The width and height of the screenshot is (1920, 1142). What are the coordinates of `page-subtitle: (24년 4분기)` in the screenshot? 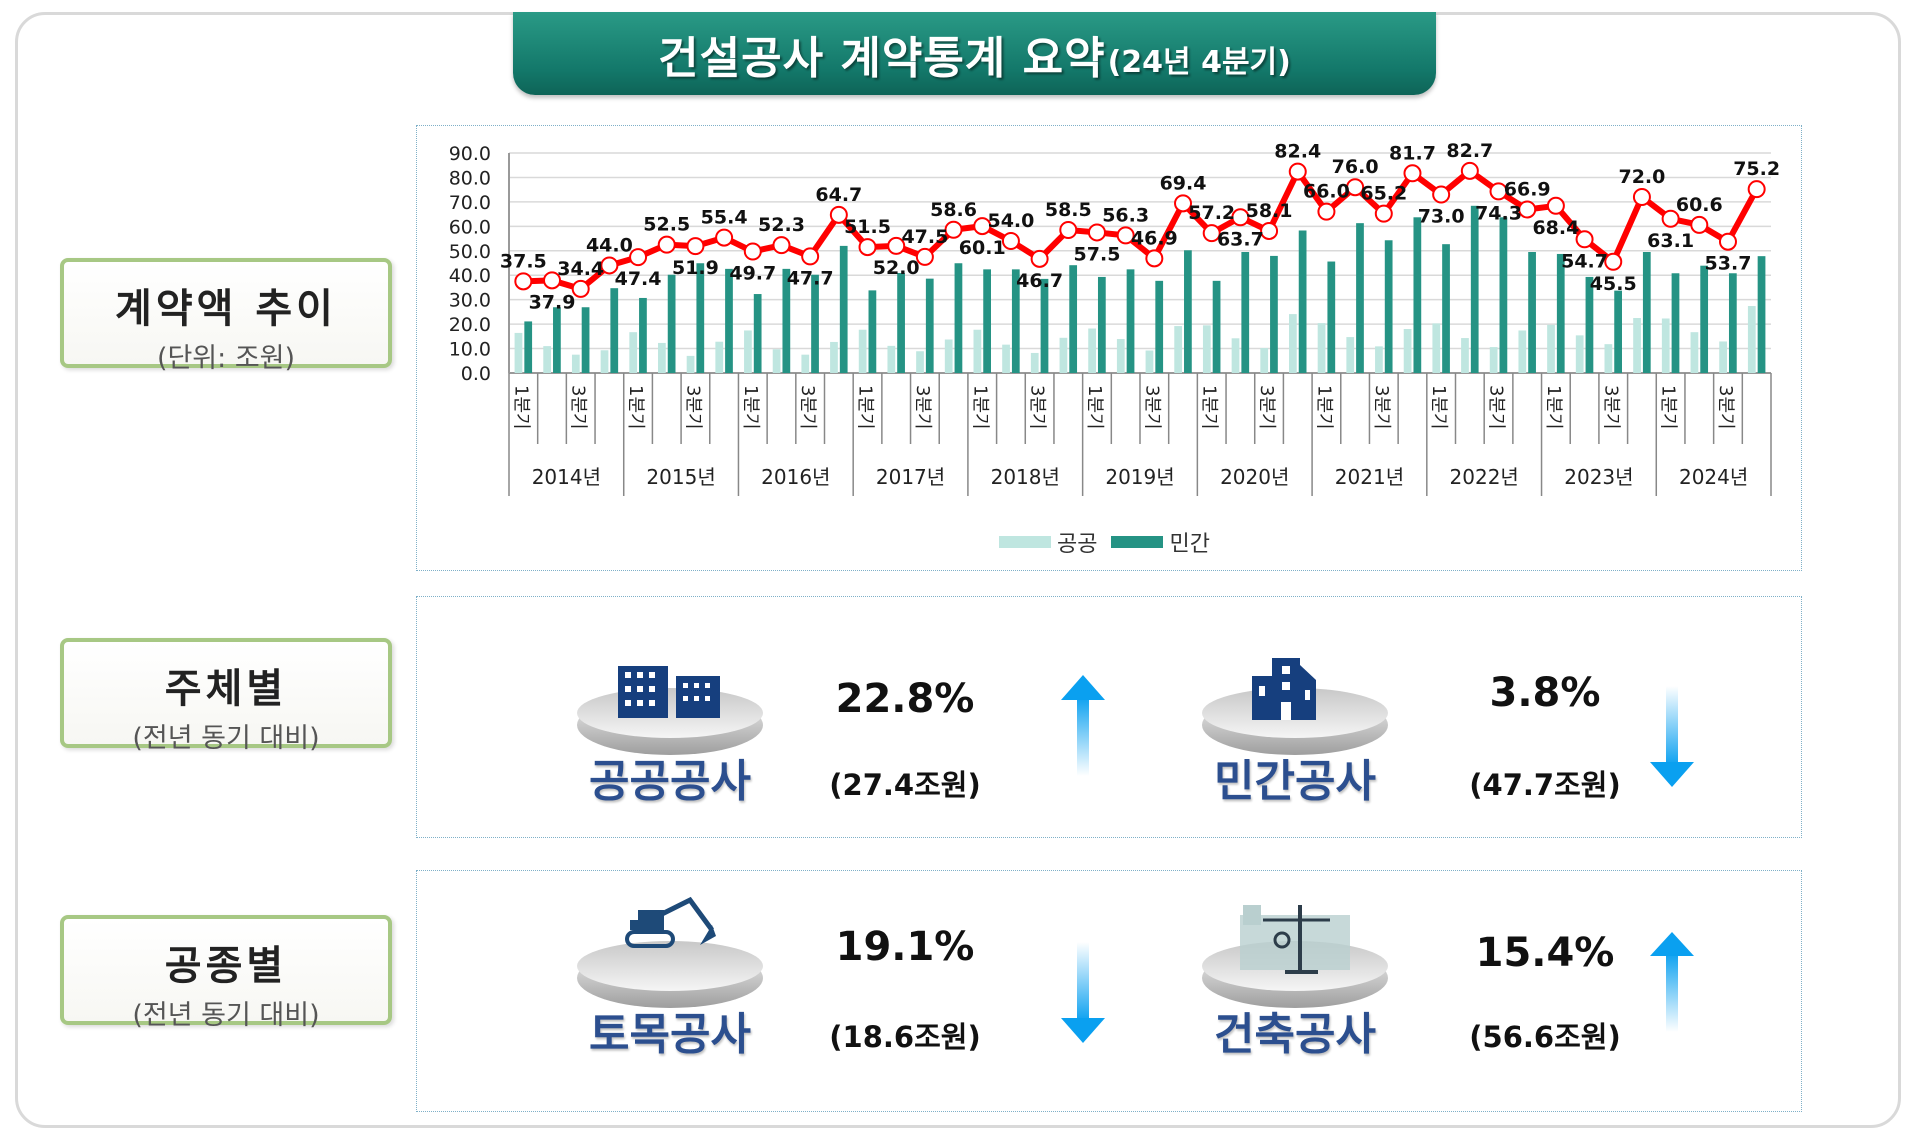 It's located at (1199, 62).